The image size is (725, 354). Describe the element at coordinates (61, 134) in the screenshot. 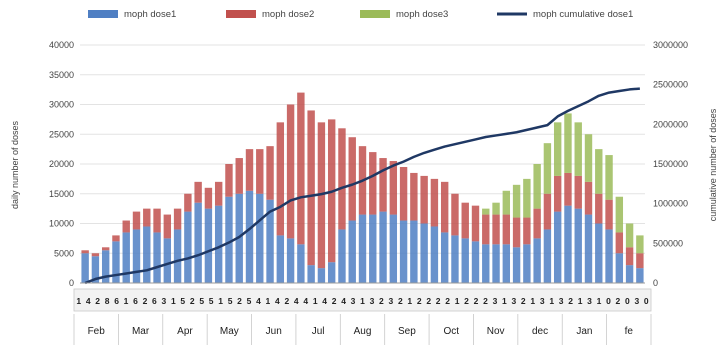

I see `y-tick-label: 25000` at that location.